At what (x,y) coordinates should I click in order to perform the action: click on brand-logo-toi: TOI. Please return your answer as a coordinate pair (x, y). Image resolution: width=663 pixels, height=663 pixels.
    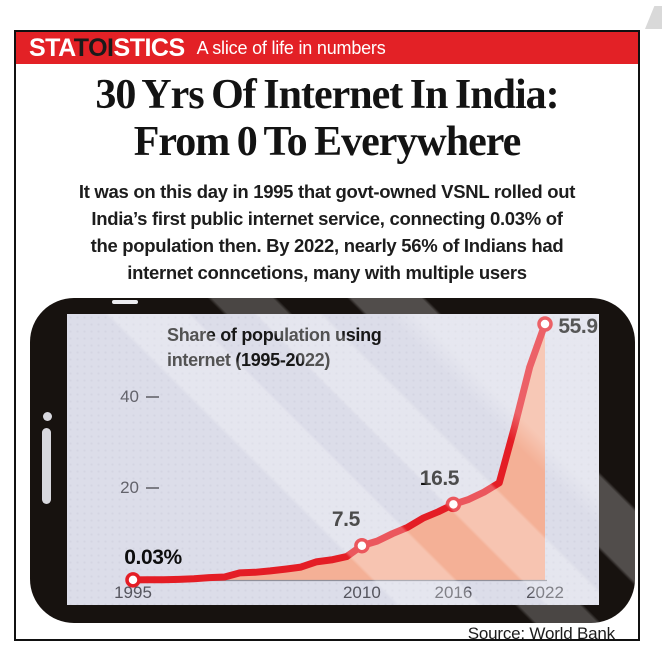
    Looking at the image, I should click on (93, 47).